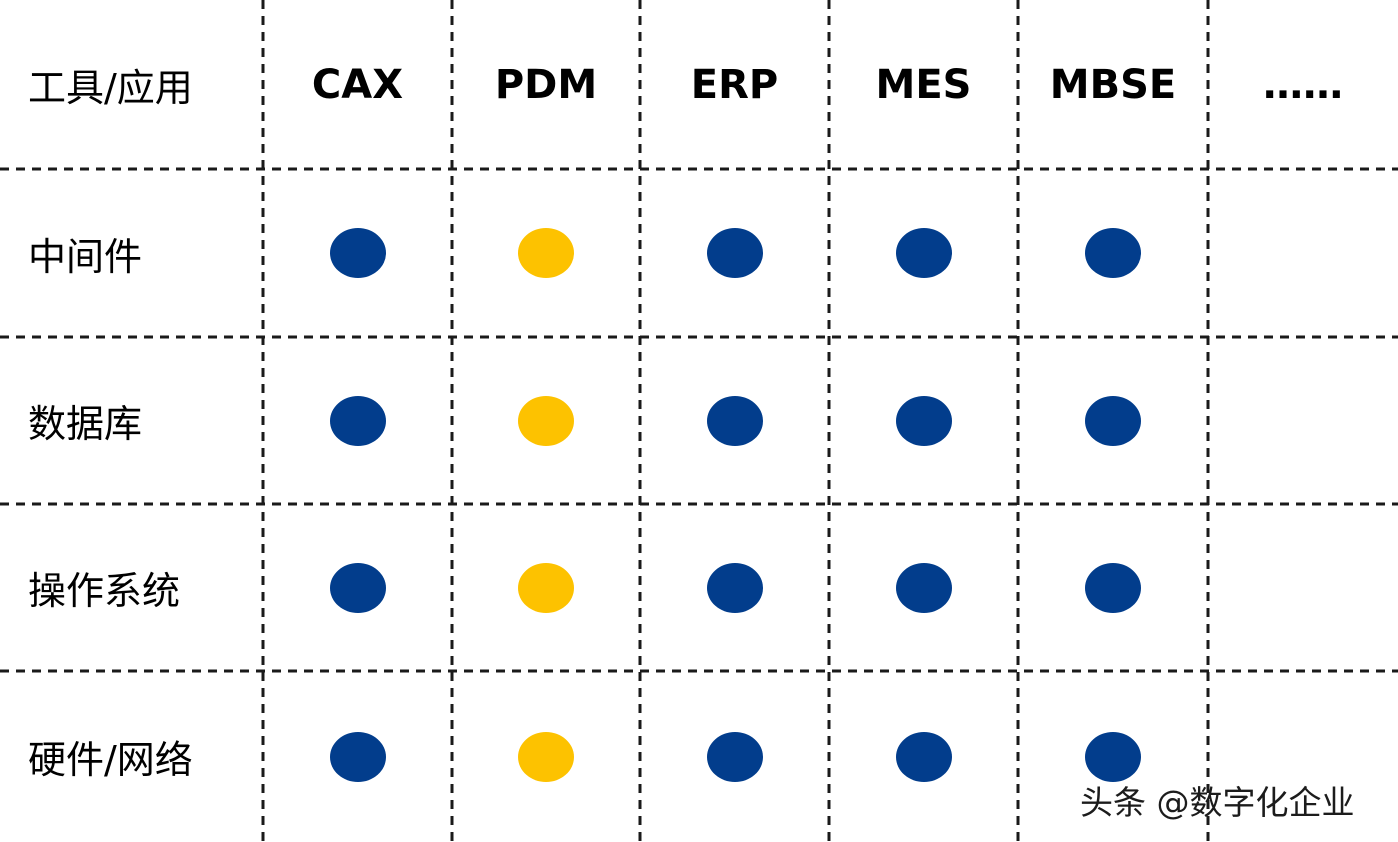 Image resolution: width=1398 pixels, height=842 pixels. Describe the element at coordinates (923, 84) in the screenshot. I see `column-header: MES` at that location.